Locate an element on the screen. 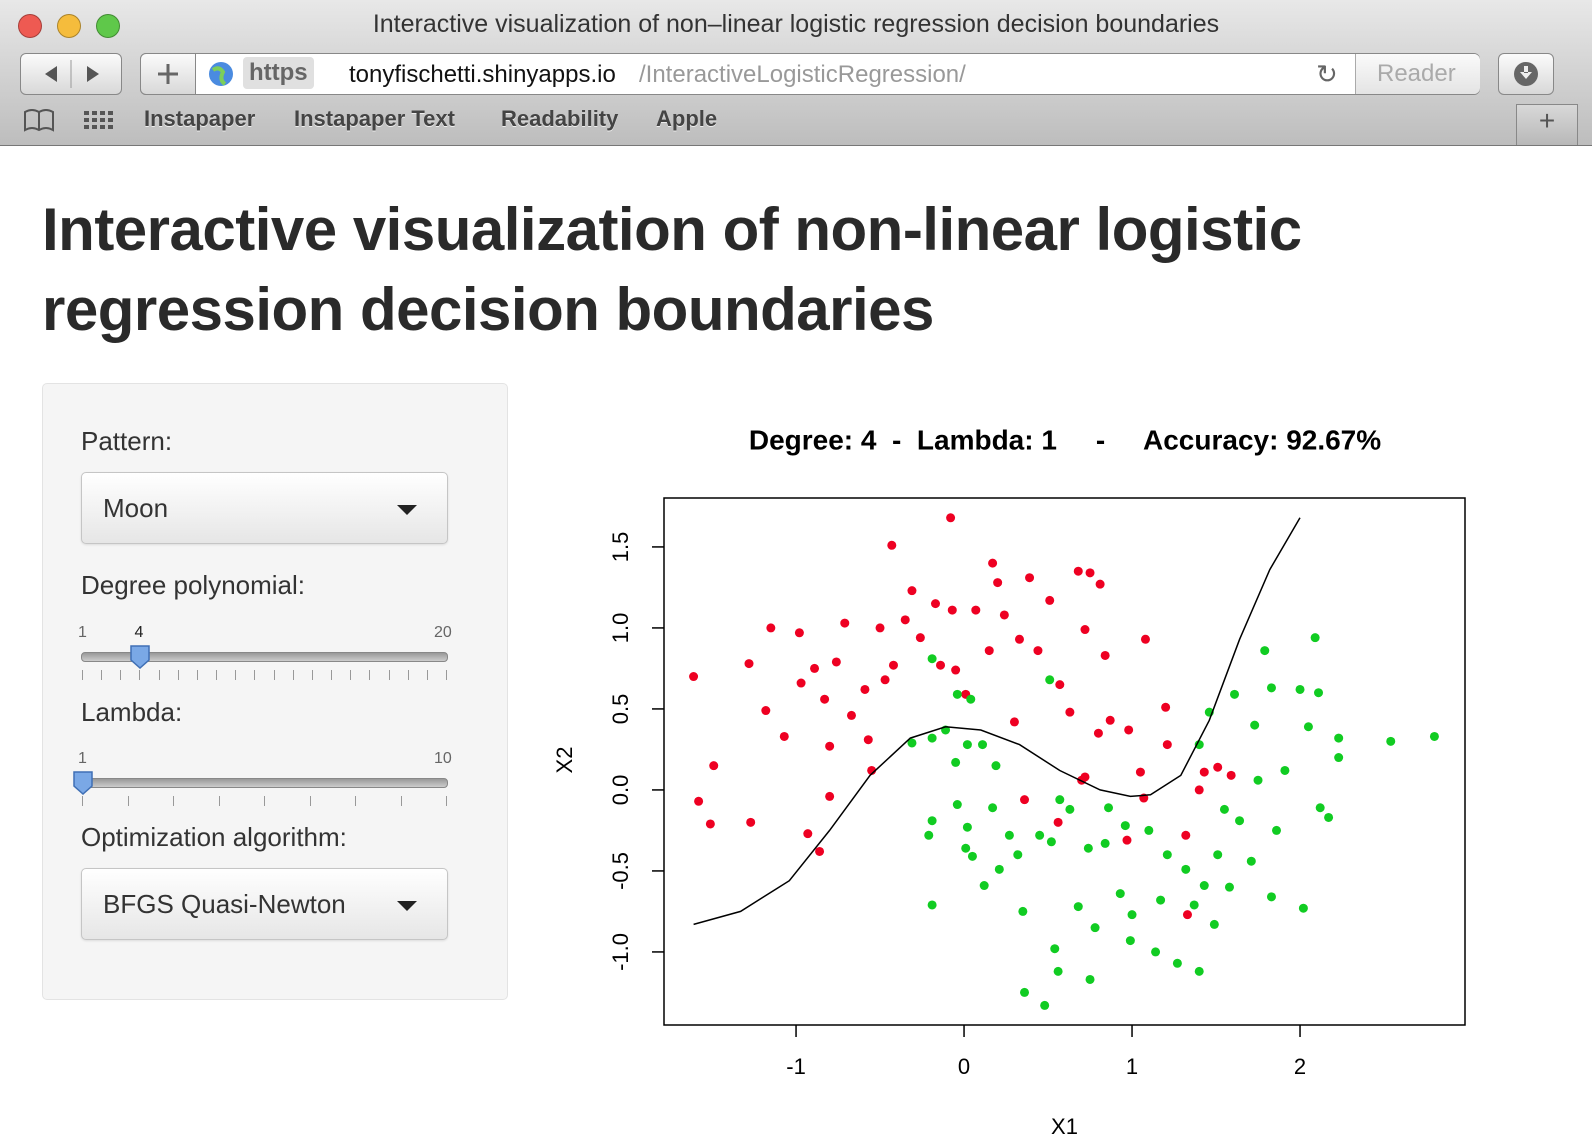  add-button is located at coordinates (168, 74).